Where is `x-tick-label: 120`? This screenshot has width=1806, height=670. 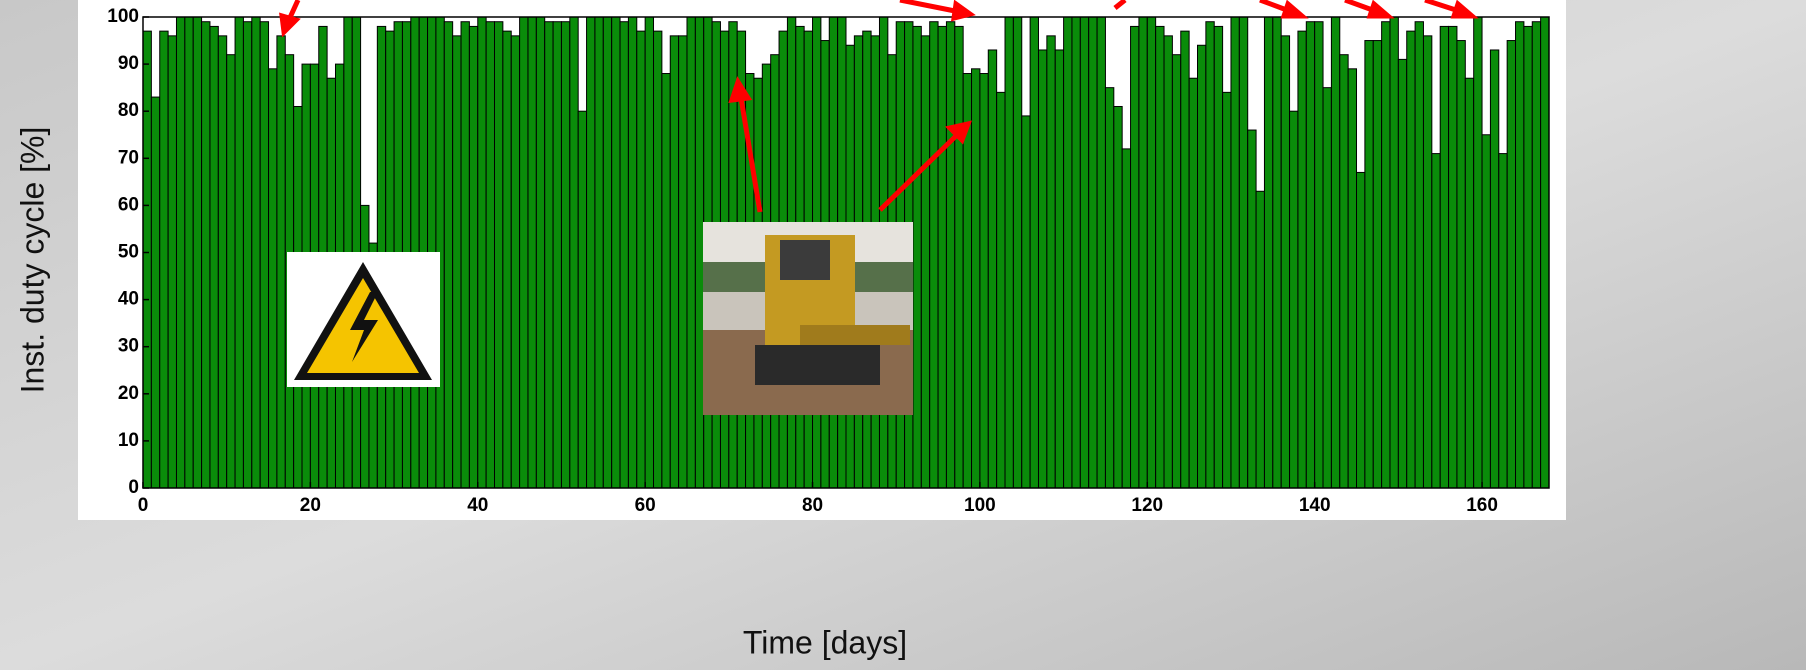 x-tick-label: 120 is located at coordinates (1147, 505).